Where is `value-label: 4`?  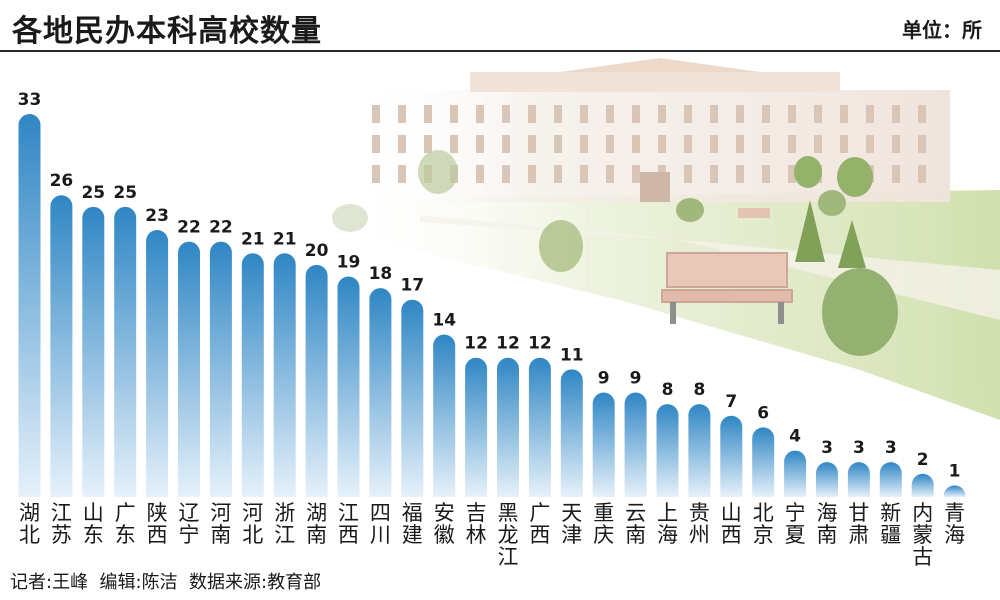
value-label: 4 is located at coordinates (795, 437).